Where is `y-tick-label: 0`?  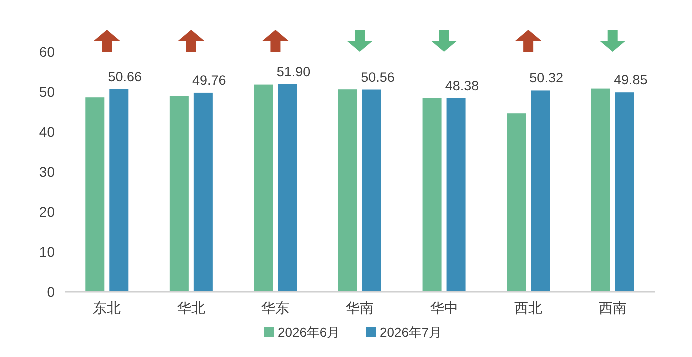
y-tick-label: 0 is located at coordinates (51, 292).